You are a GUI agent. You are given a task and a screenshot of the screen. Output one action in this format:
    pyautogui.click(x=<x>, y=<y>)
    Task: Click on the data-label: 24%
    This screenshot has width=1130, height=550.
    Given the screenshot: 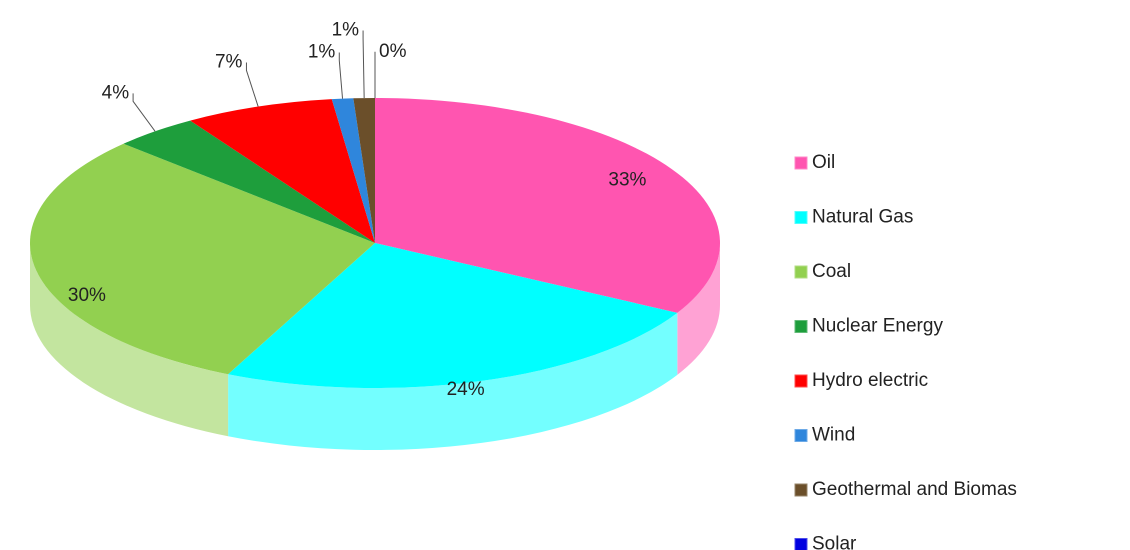 What is the action you would take?
    pyautogui.click(x=466, y=389)
    